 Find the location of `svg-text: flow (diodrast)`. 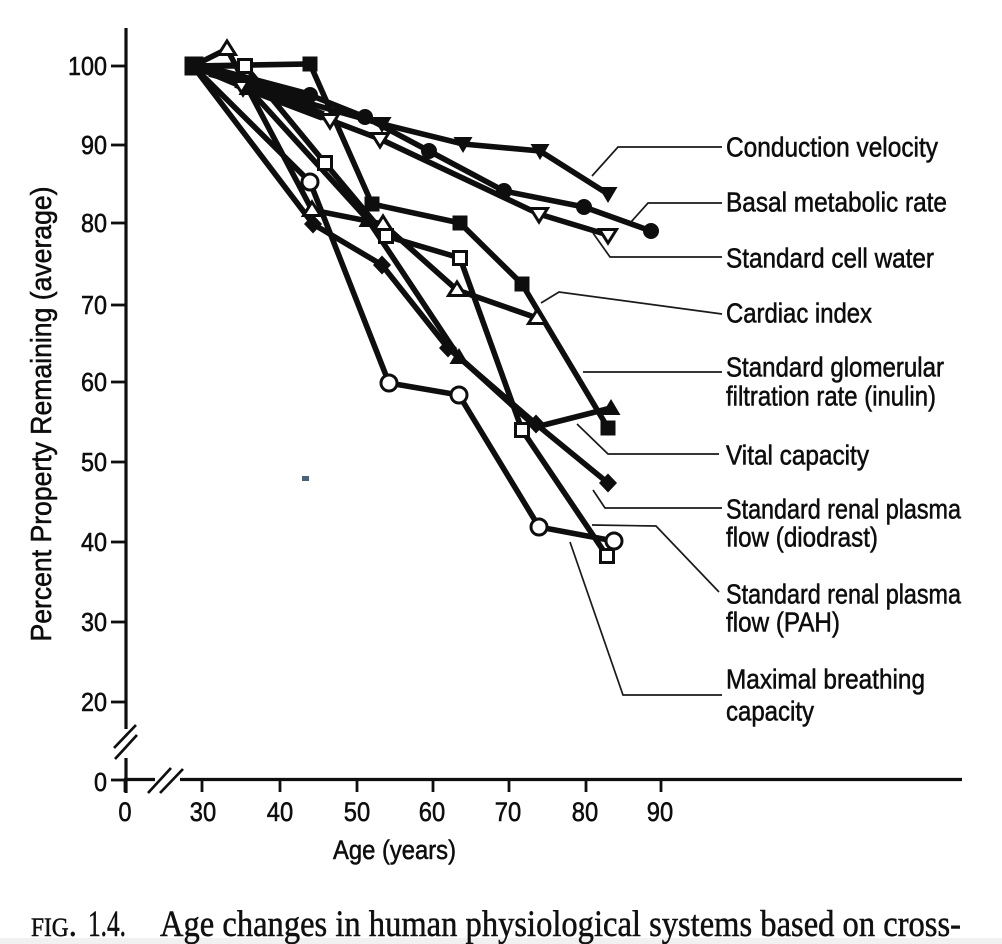

svg-text: flow (diodrast) is located at coordinates (802, 537).